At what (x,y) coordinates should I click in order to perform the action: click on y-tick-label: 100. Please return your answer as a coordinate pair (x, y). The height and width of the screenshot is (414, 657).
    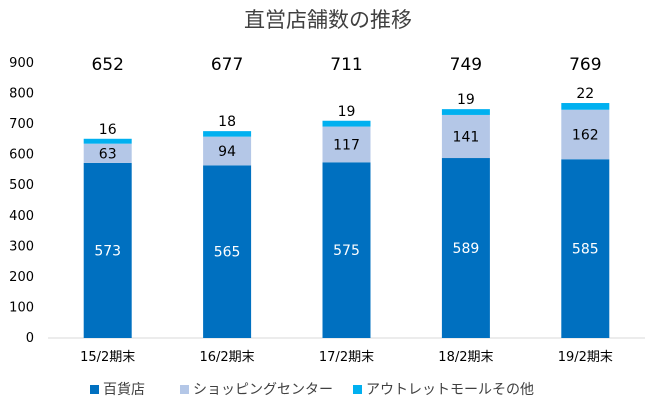
    Looking at the image, I should click on (21, 307).